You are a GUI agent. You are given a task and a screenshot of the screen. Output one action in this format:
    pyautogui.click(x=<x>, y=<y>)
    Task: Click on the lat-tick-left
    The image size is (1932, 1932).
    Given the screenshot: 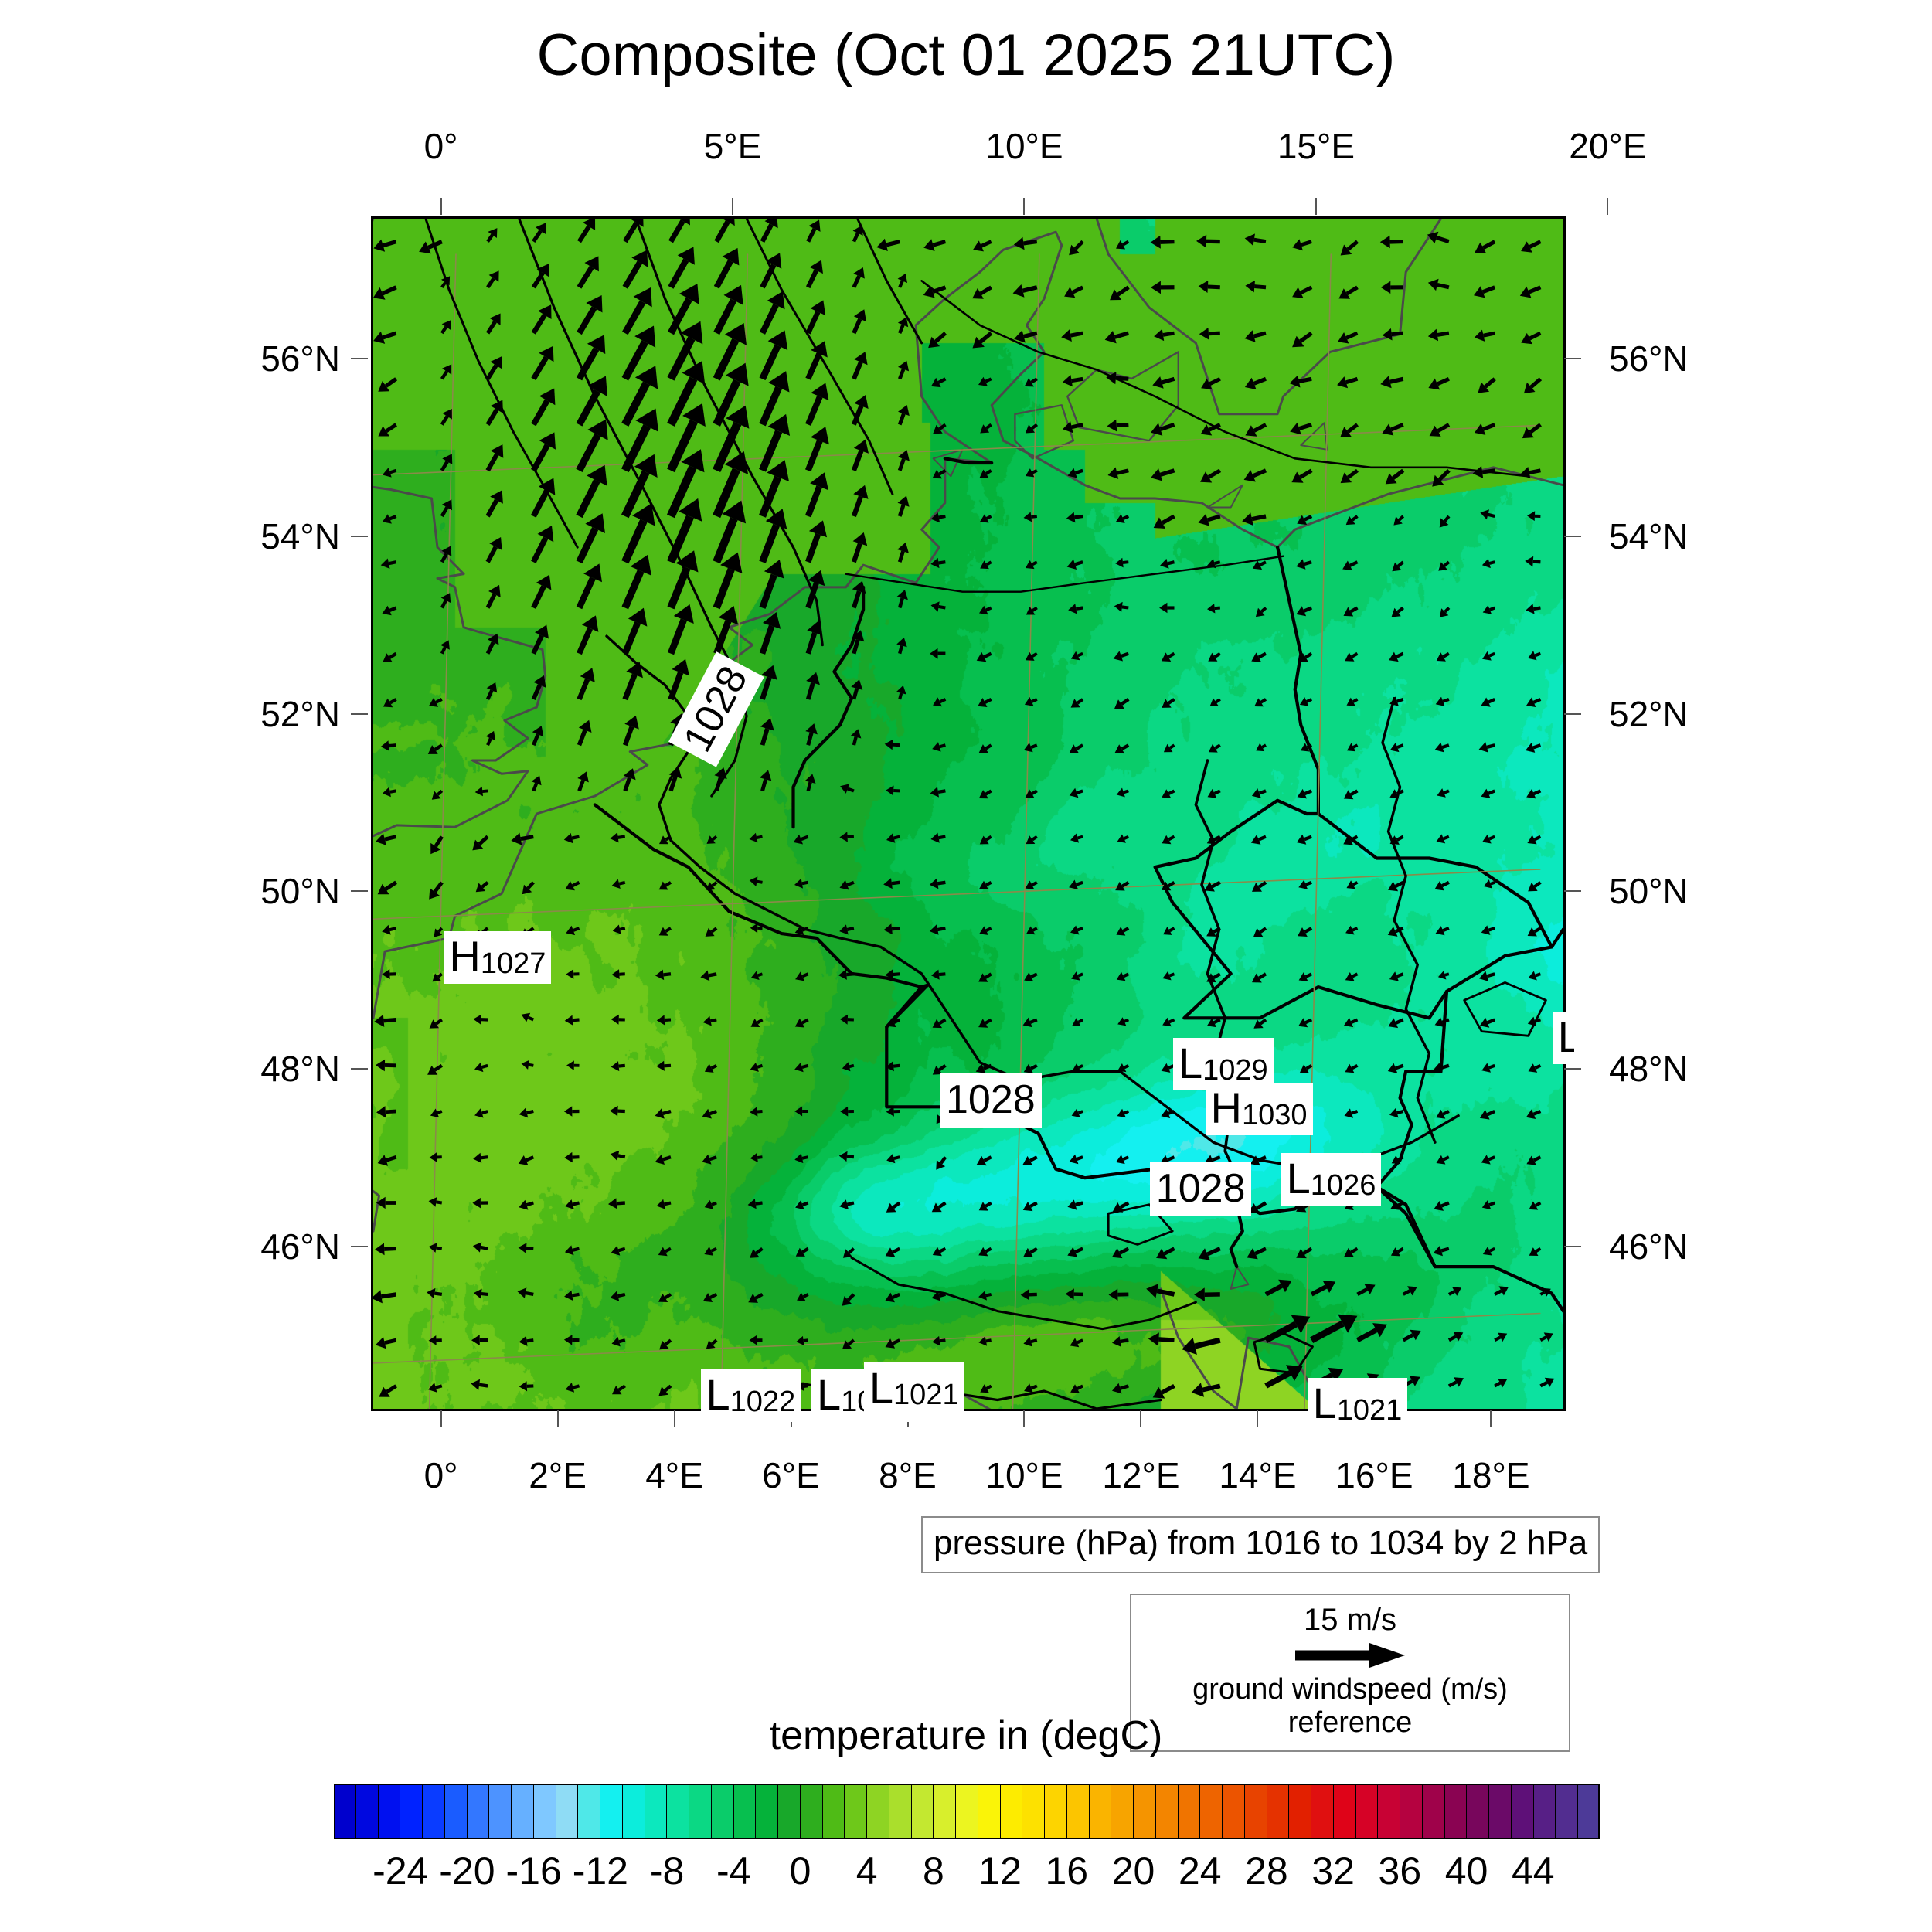 What is the action you would take?
    pyautogui.click(x=360, y=892)
    